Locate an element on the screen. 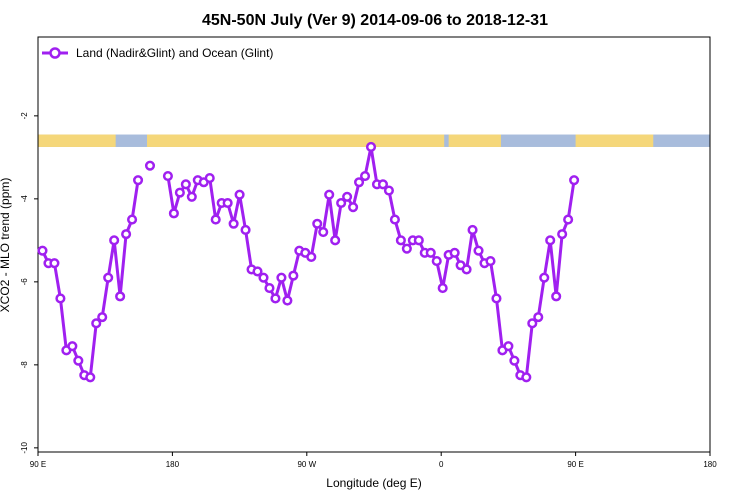 This screenshot has height=500, width=750. y-axis-label: XCO2 - MLO trend (ppm) is located at coordinates (6, 245).